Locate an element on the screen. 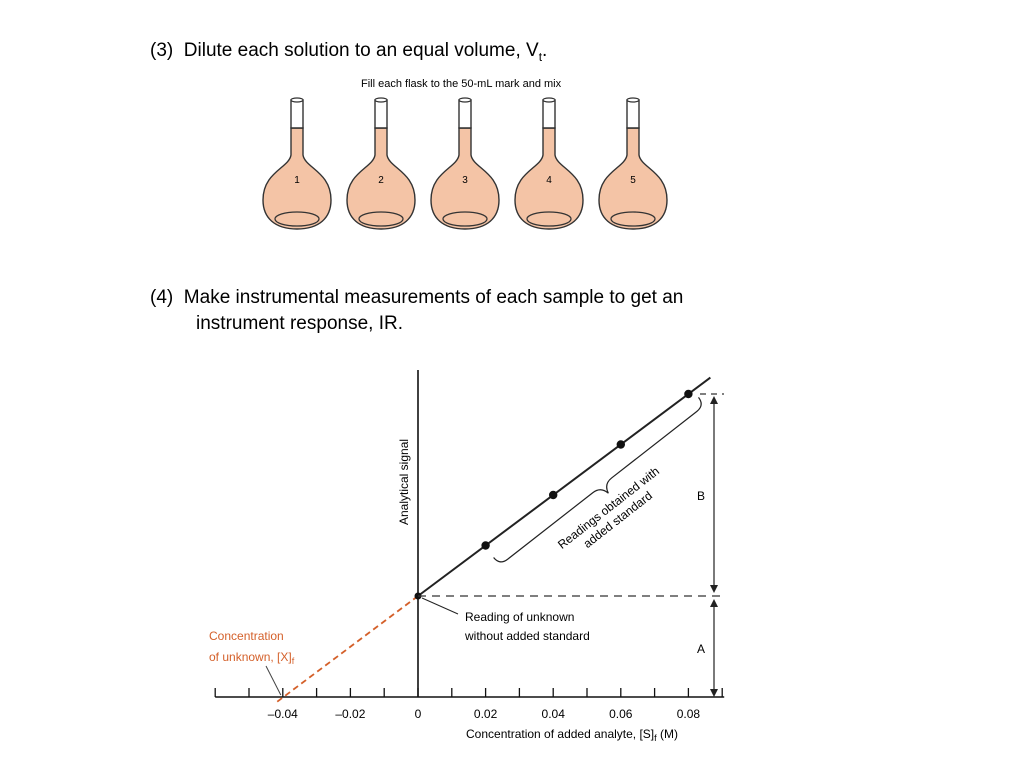 The image size is (1024, 768). label-b: B is located at coordinates (701, 496).